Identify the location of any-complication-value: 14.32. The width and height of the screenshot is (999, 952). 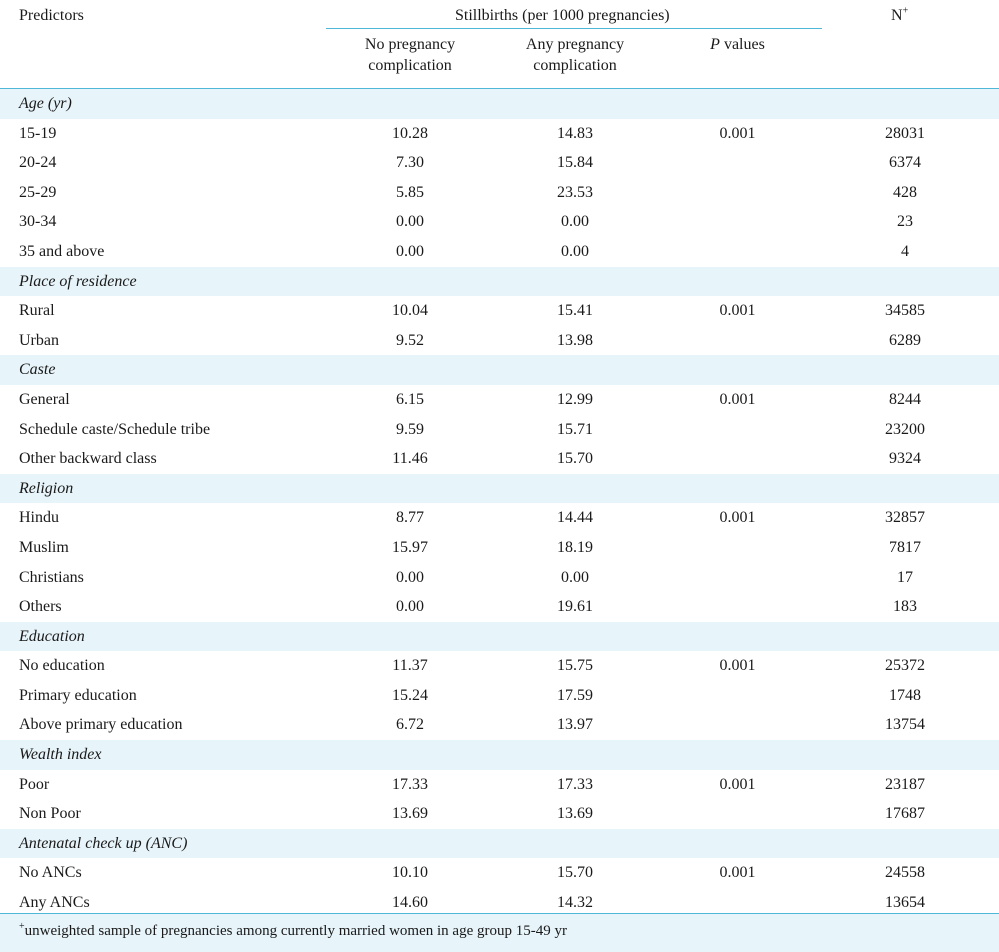
(575, 903).